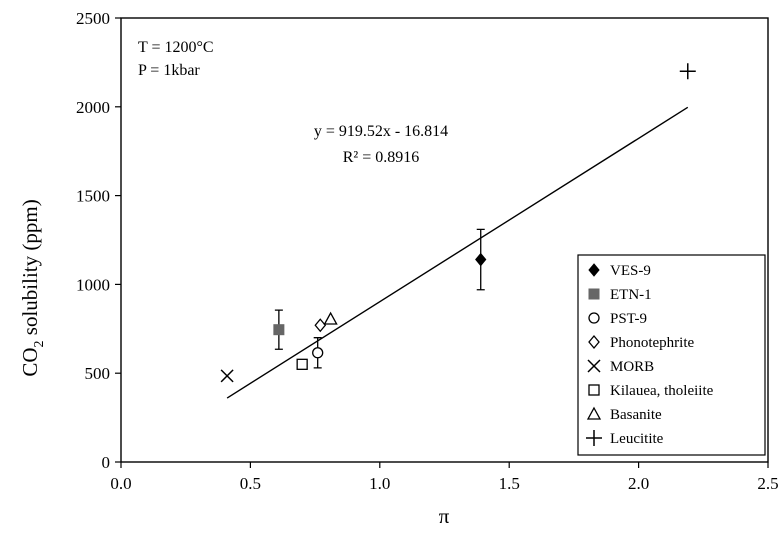 The height and width of the screenshot is (533, 784). I want to click on y-tick-label: 1500, so click(93, 196).